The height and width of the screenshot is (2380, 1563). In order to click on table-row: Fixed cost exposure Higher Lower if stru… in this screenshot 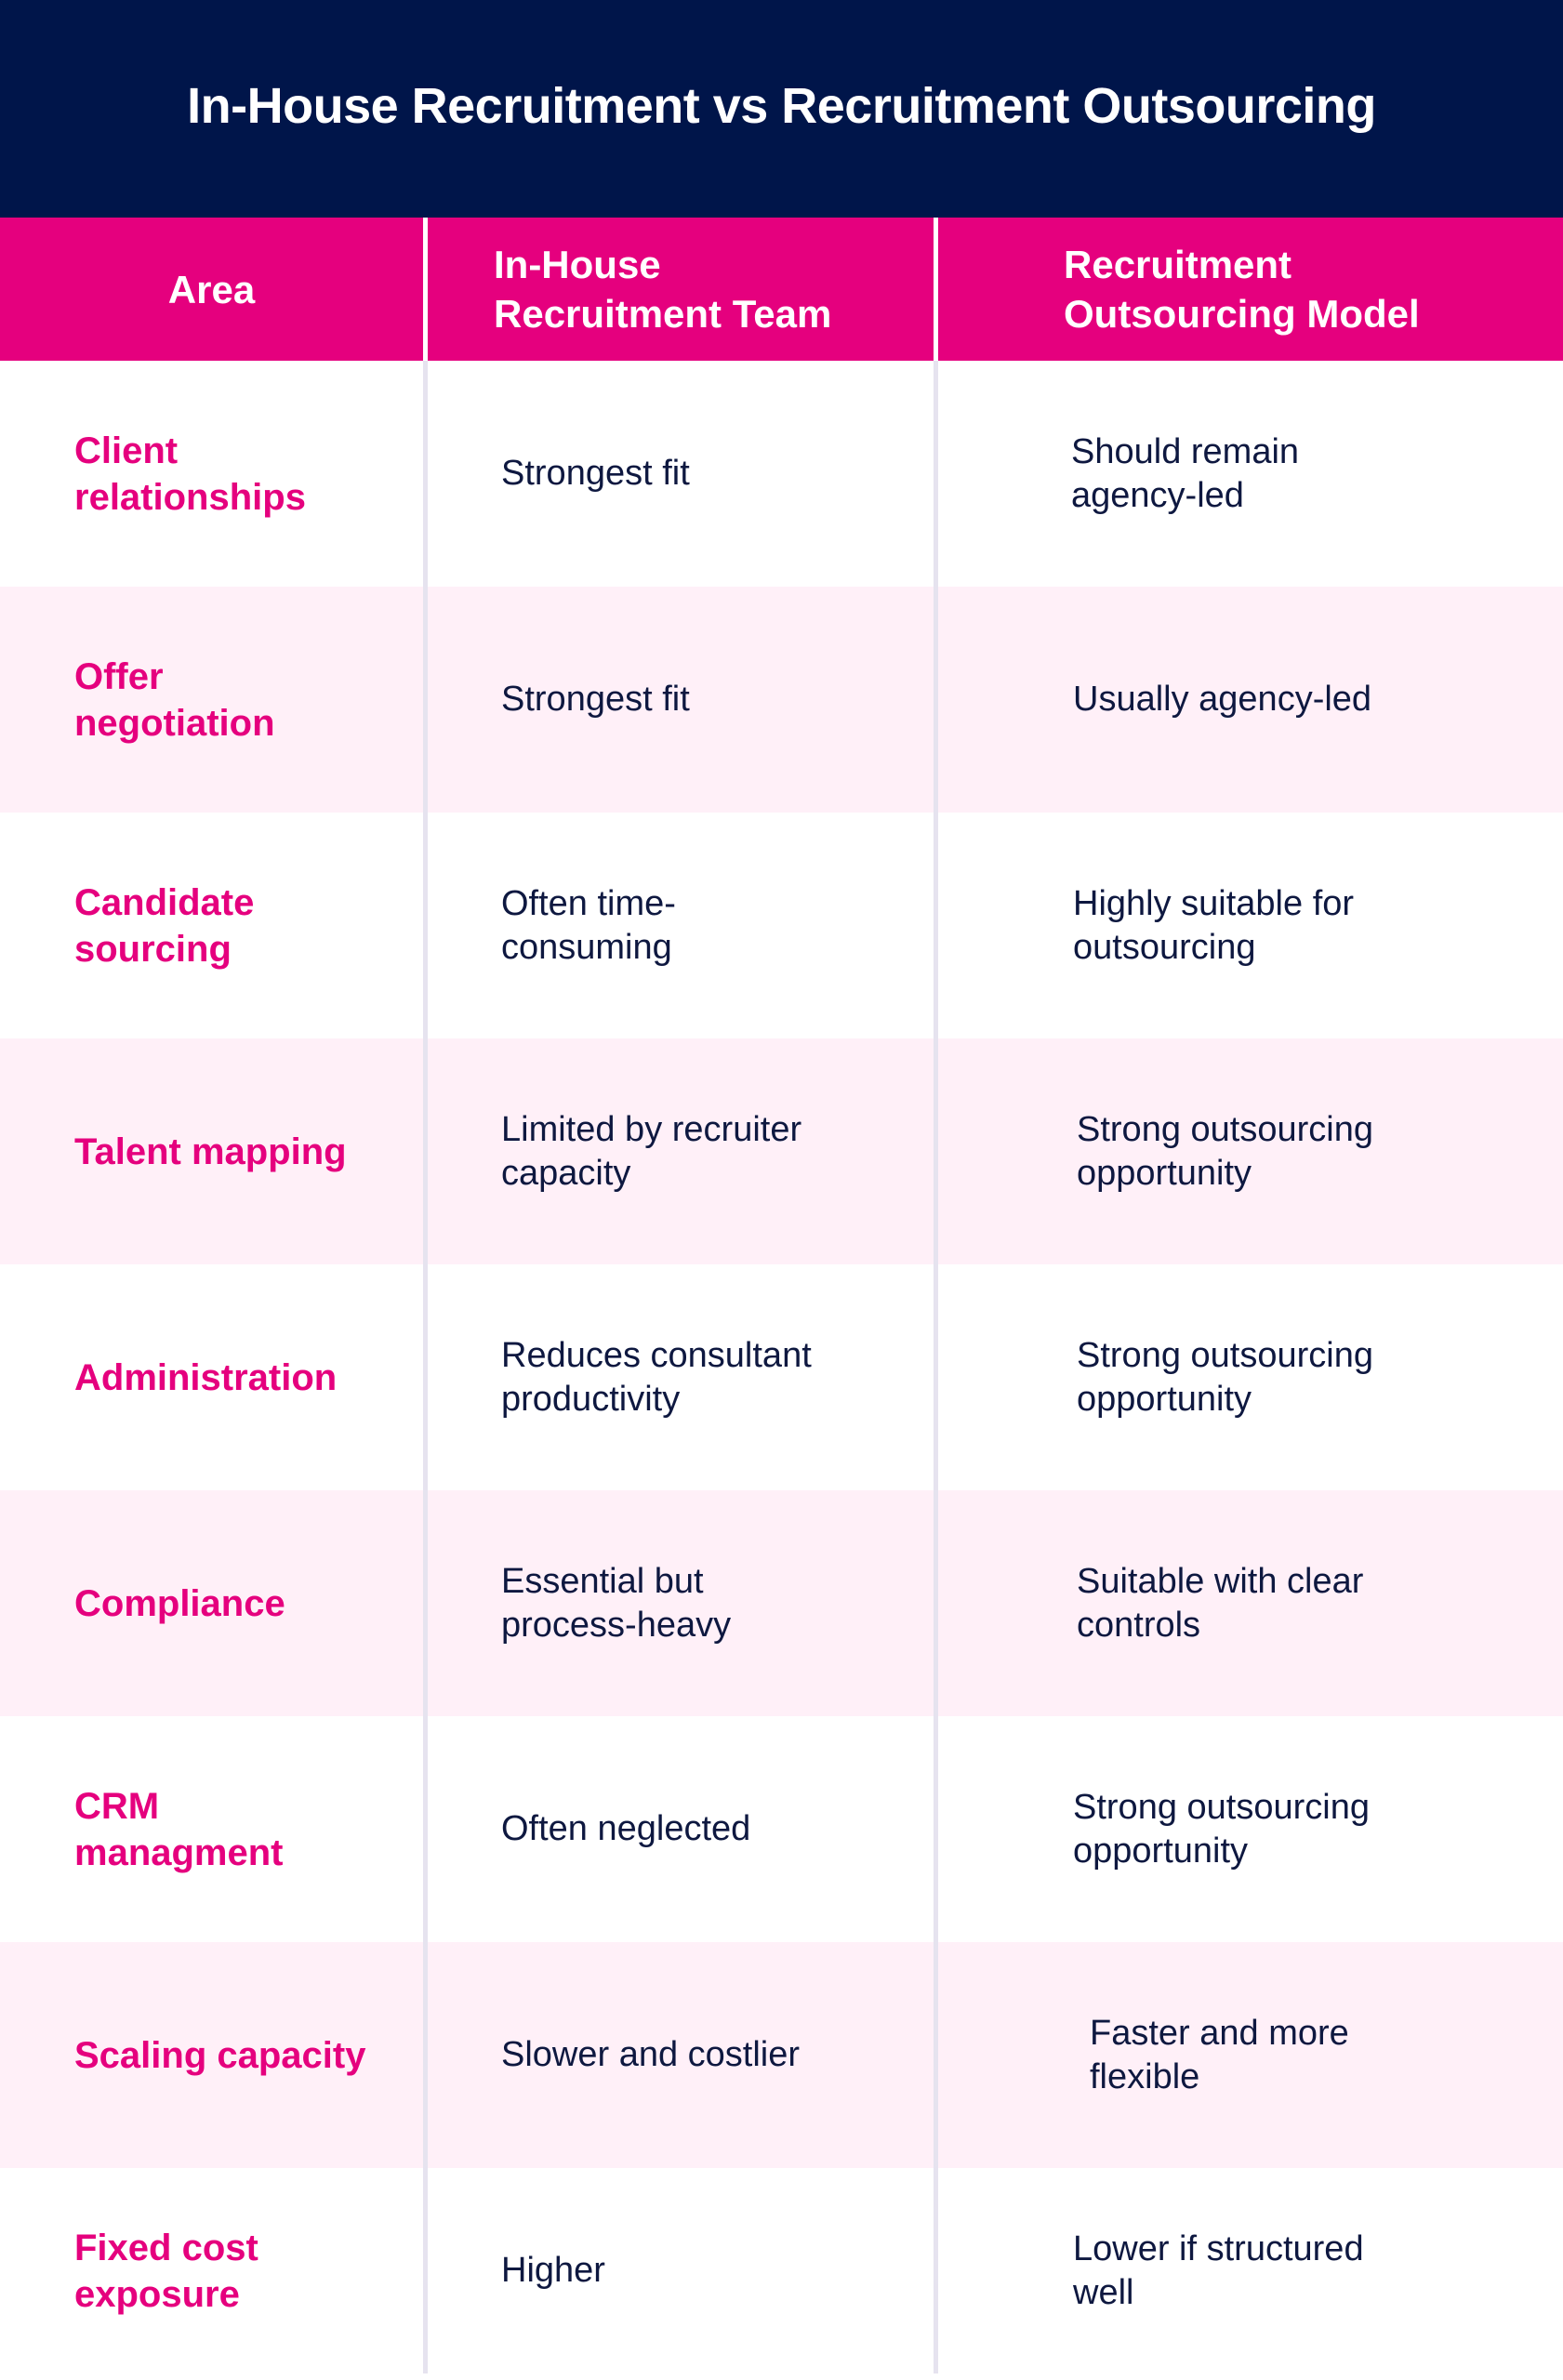, I will do `click(782, 2270)`.